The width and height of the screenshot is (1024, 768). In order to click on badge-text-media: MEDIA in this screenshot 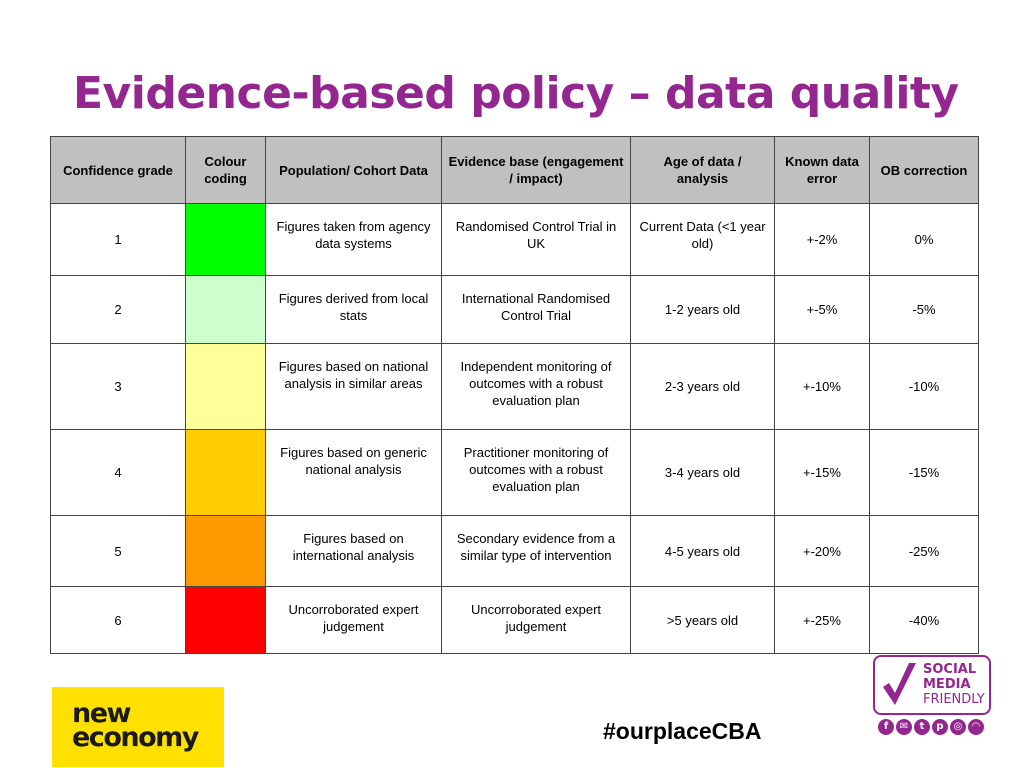, I will do `click(947, 684)`.